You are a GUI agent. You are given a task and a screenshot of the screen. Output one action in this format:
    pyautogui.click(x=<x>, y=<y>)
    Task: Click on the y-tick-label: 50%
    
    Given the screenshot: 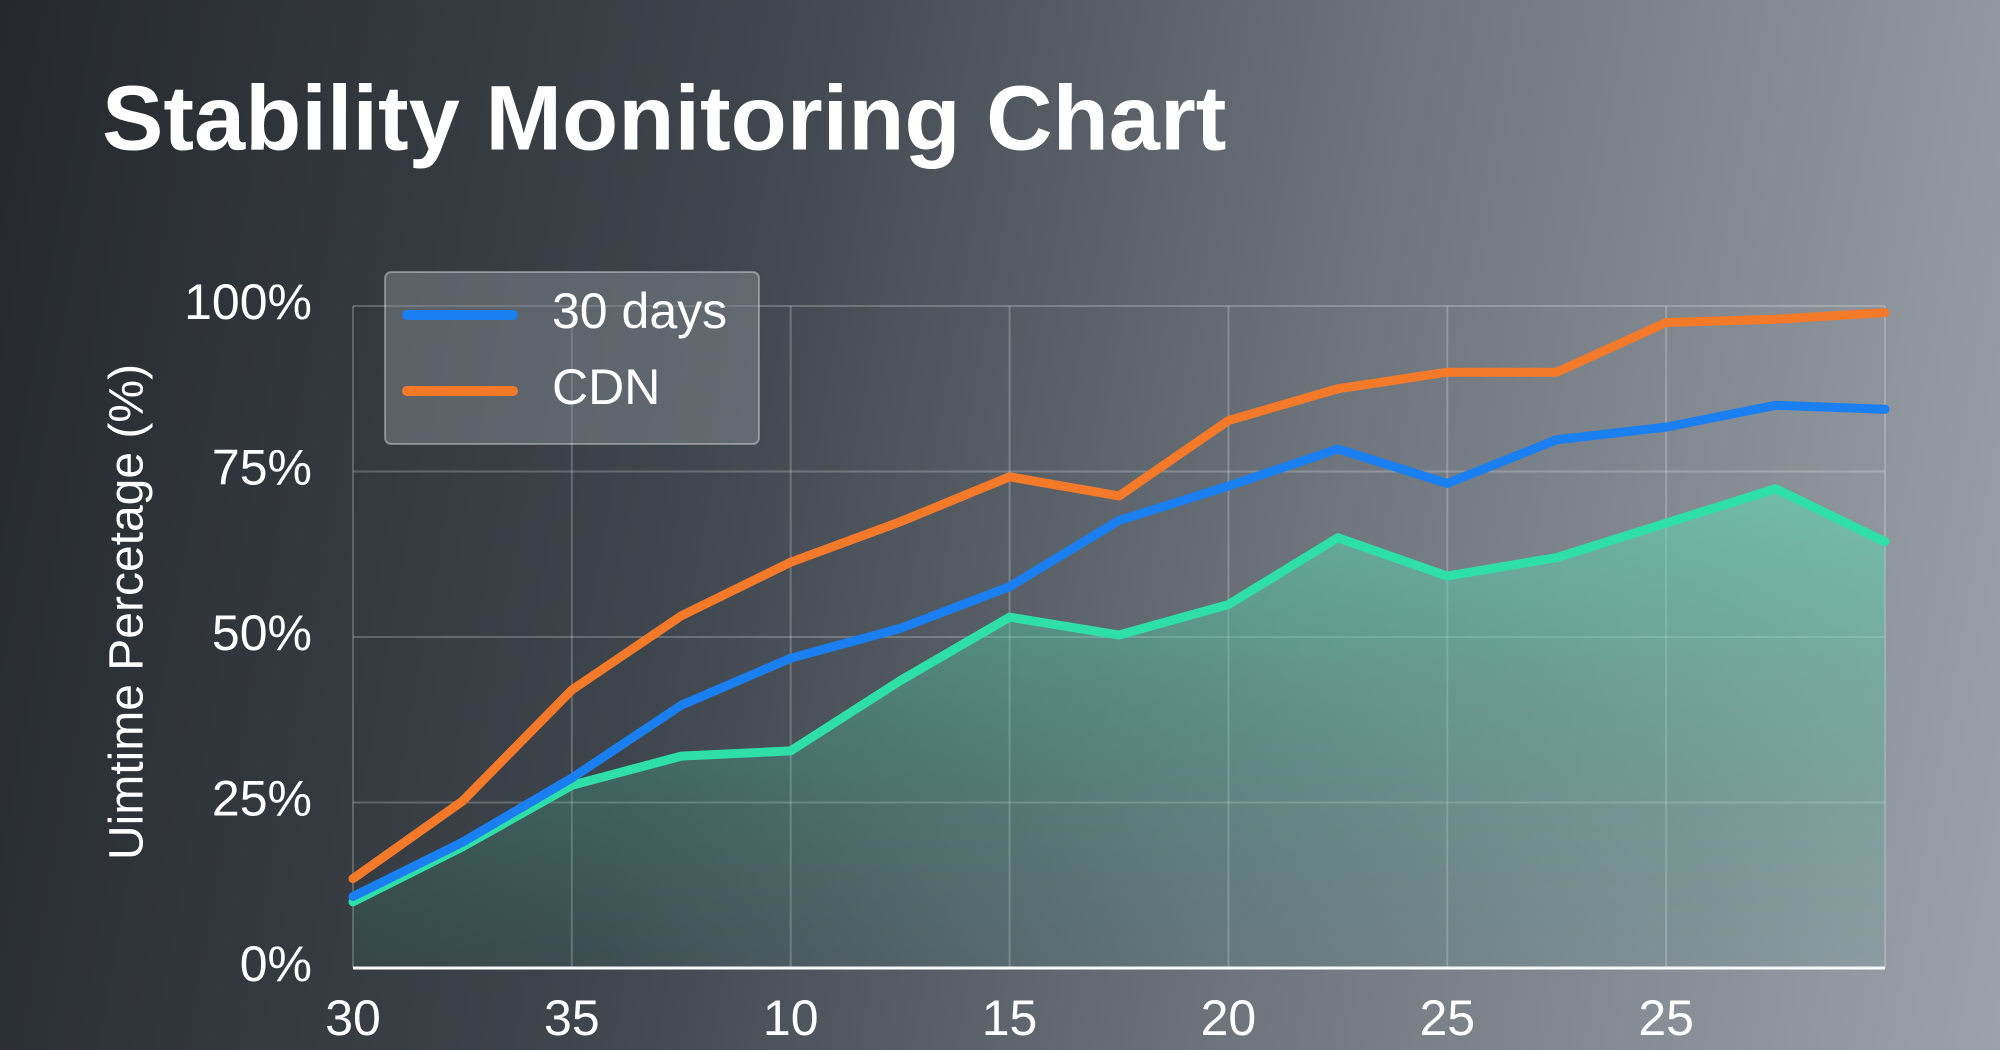 What is the action you would take?
    pyautogui.click(x=262, y=633)
    